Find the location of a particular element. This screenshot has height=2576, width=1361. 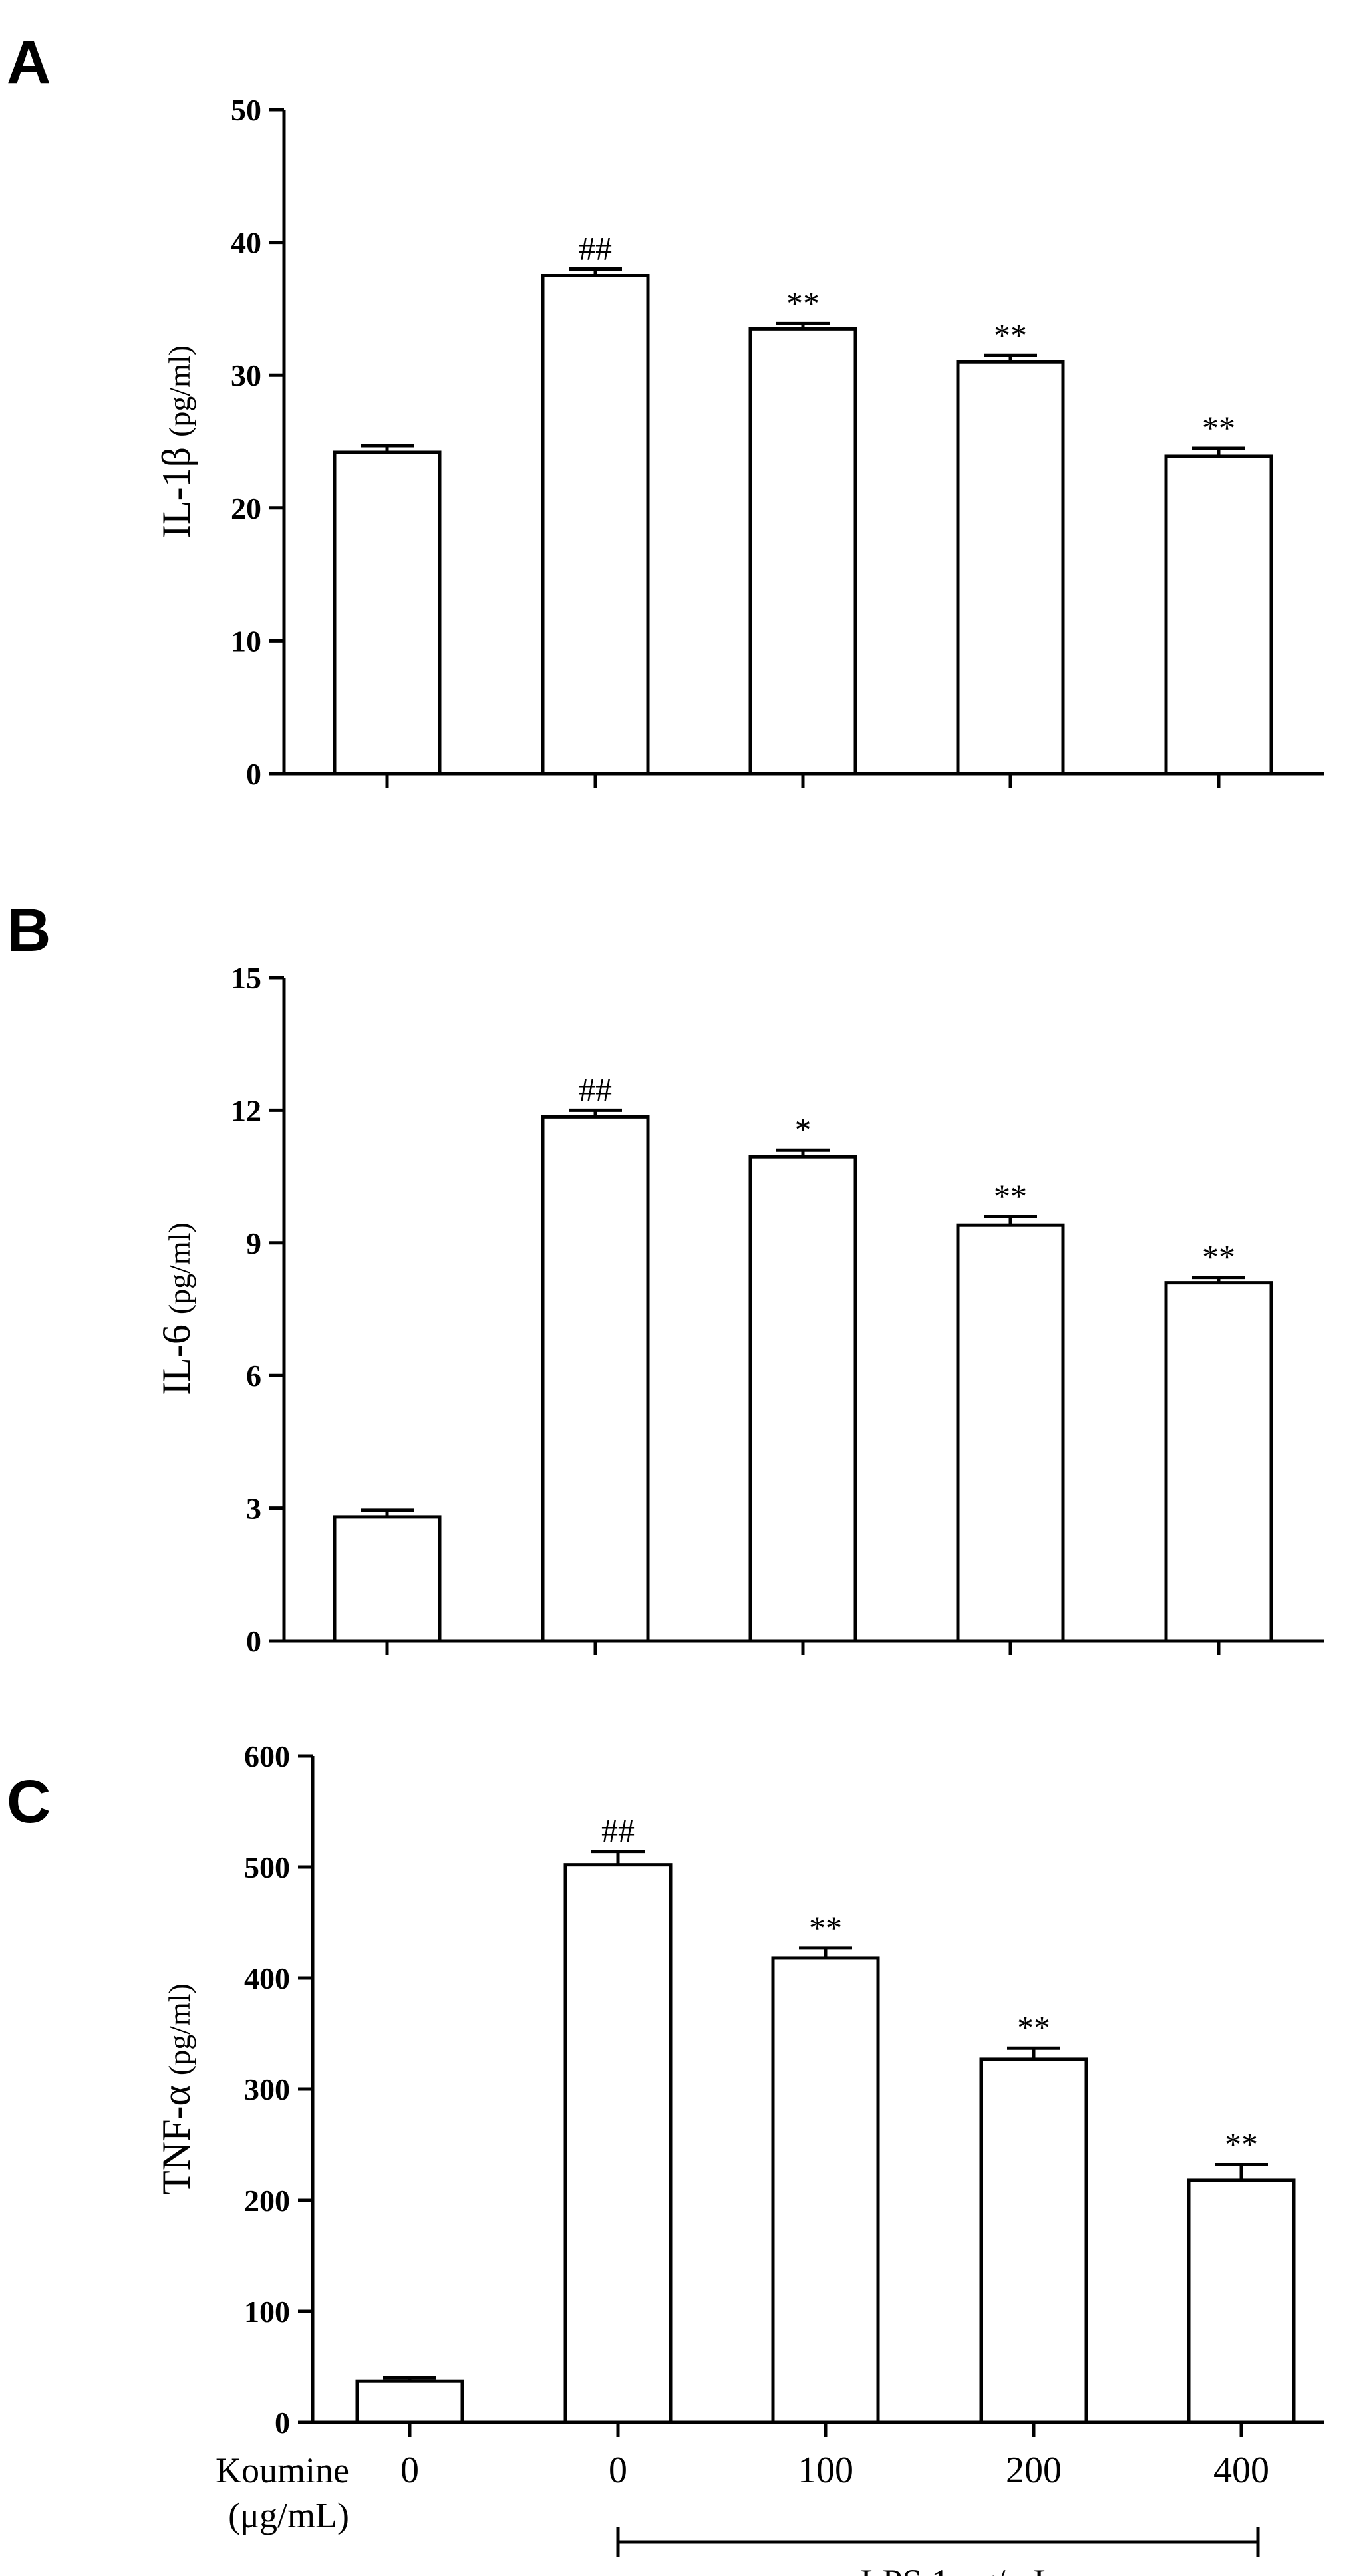

y-axis-title: IL-6 (pg/ml) is located at coordinates (176, 1308).